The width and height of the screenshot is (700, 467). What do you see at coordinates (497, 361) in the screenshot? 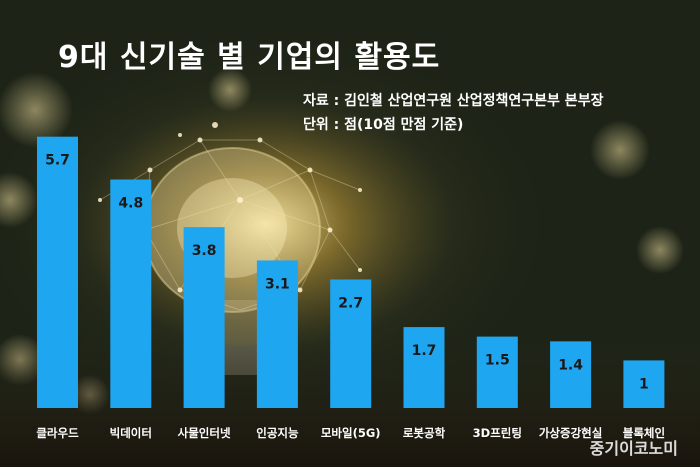
I see `bar-value-label-7: 1.5` at bounding box center [497, 361].